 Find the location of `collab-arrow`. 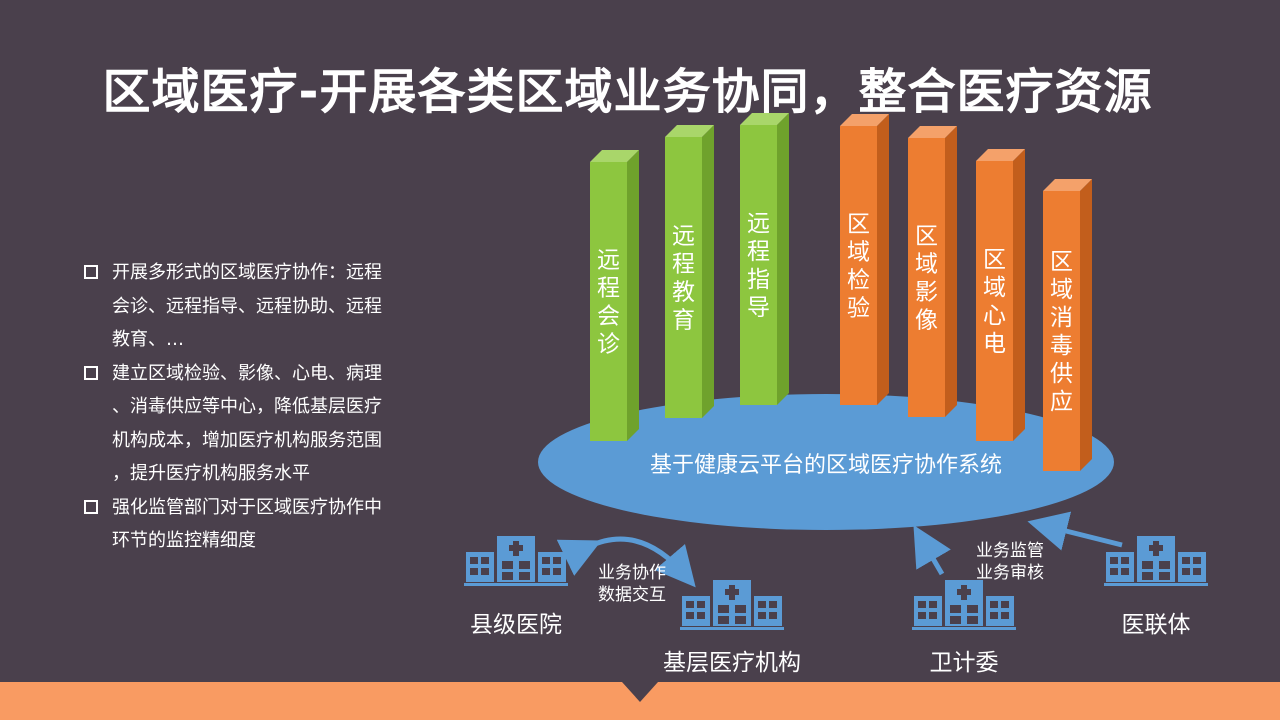

collab-arrow is located at coordinates (626, 562).